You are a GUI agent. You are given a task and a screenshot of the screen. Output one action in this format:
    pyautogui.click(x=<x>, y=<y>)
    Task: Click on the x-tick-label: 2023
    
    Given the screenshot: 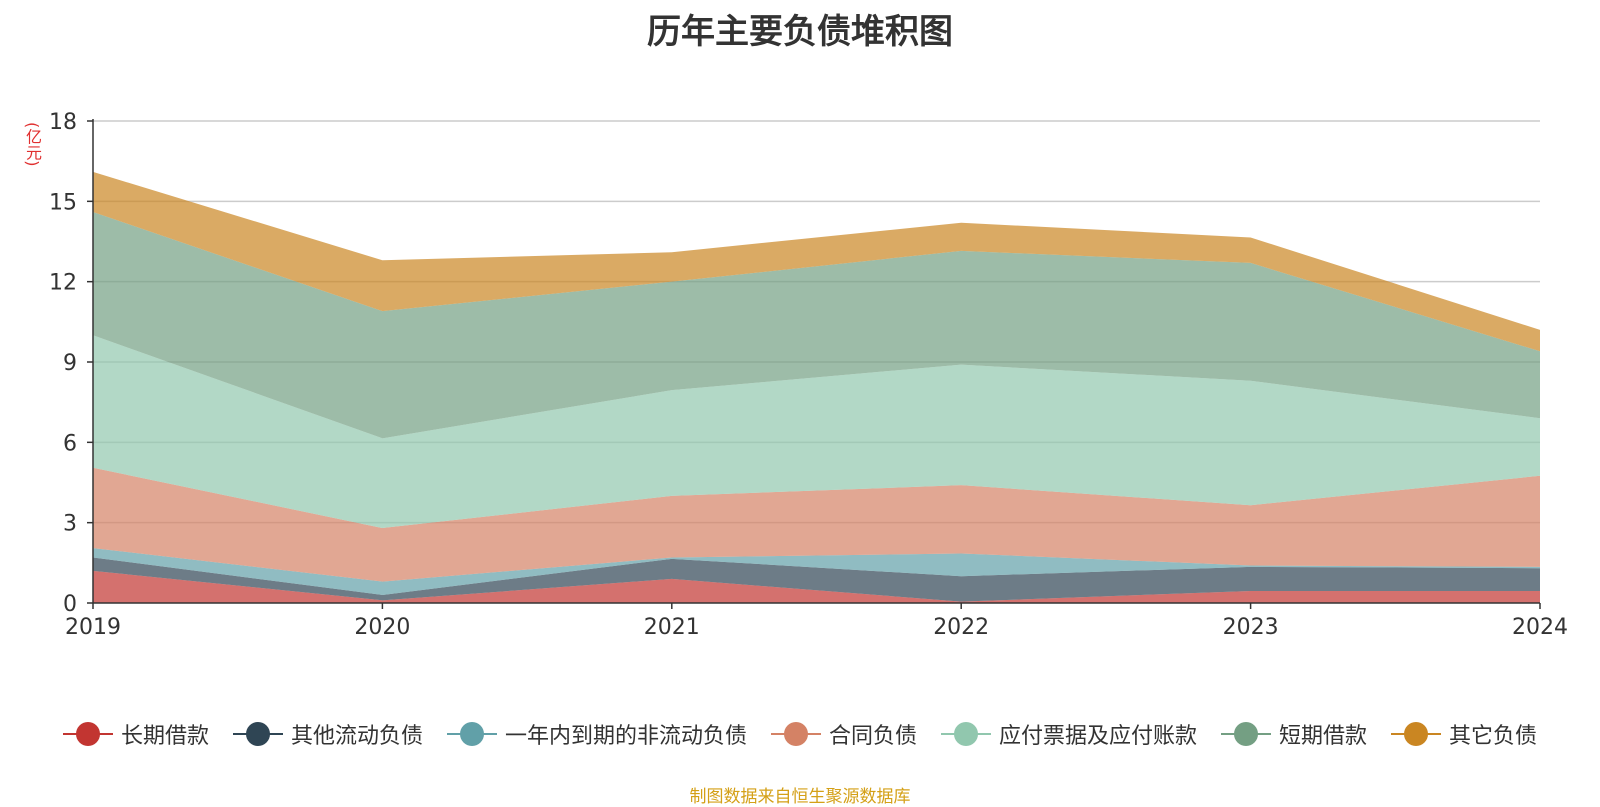 What is the action you would take?
    pyautogui.click(x=1251, y=627)
    